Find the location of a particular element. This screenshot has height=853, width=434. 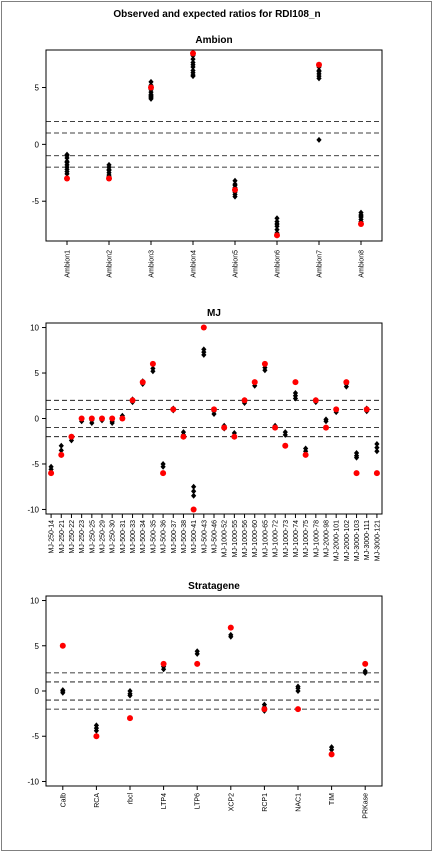

x-tick-label: MJ-500-33 is located at coordinates (133, 537).